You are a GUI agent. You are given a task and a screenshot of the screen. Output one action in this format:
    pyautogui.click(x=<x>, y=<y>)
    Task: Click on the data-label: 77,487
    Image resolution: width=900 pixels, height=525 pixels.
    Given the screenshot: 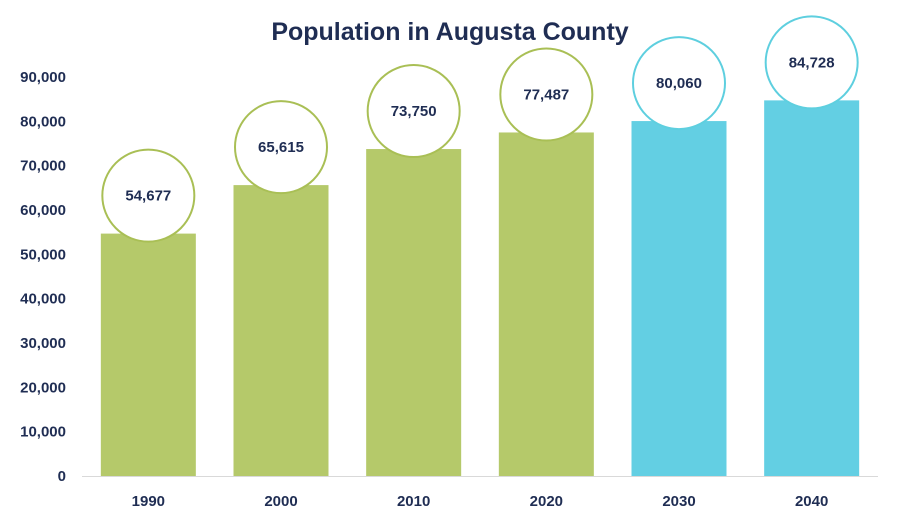 What is the action you would take?
    pyautogui.click(x=546, y=94)
    